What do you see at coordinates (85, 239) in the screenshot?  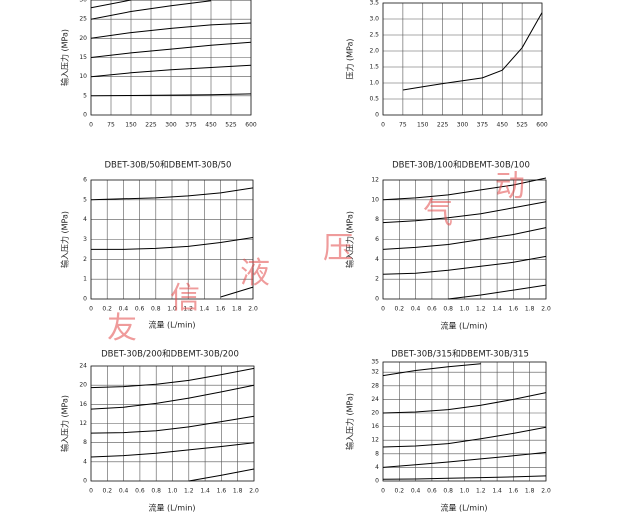 I see `y-tick-label: 3` at bounding box center [85, 239].